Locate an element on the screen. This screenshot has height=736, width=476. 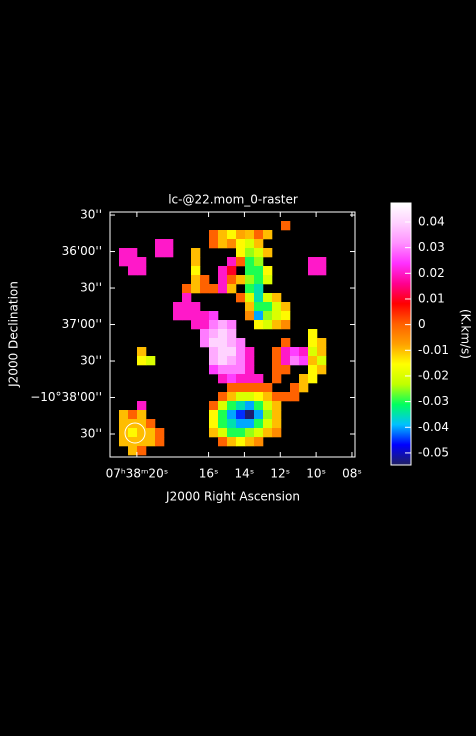
colorbar-label: (K.km/s) is located at coordinates (466, 334).